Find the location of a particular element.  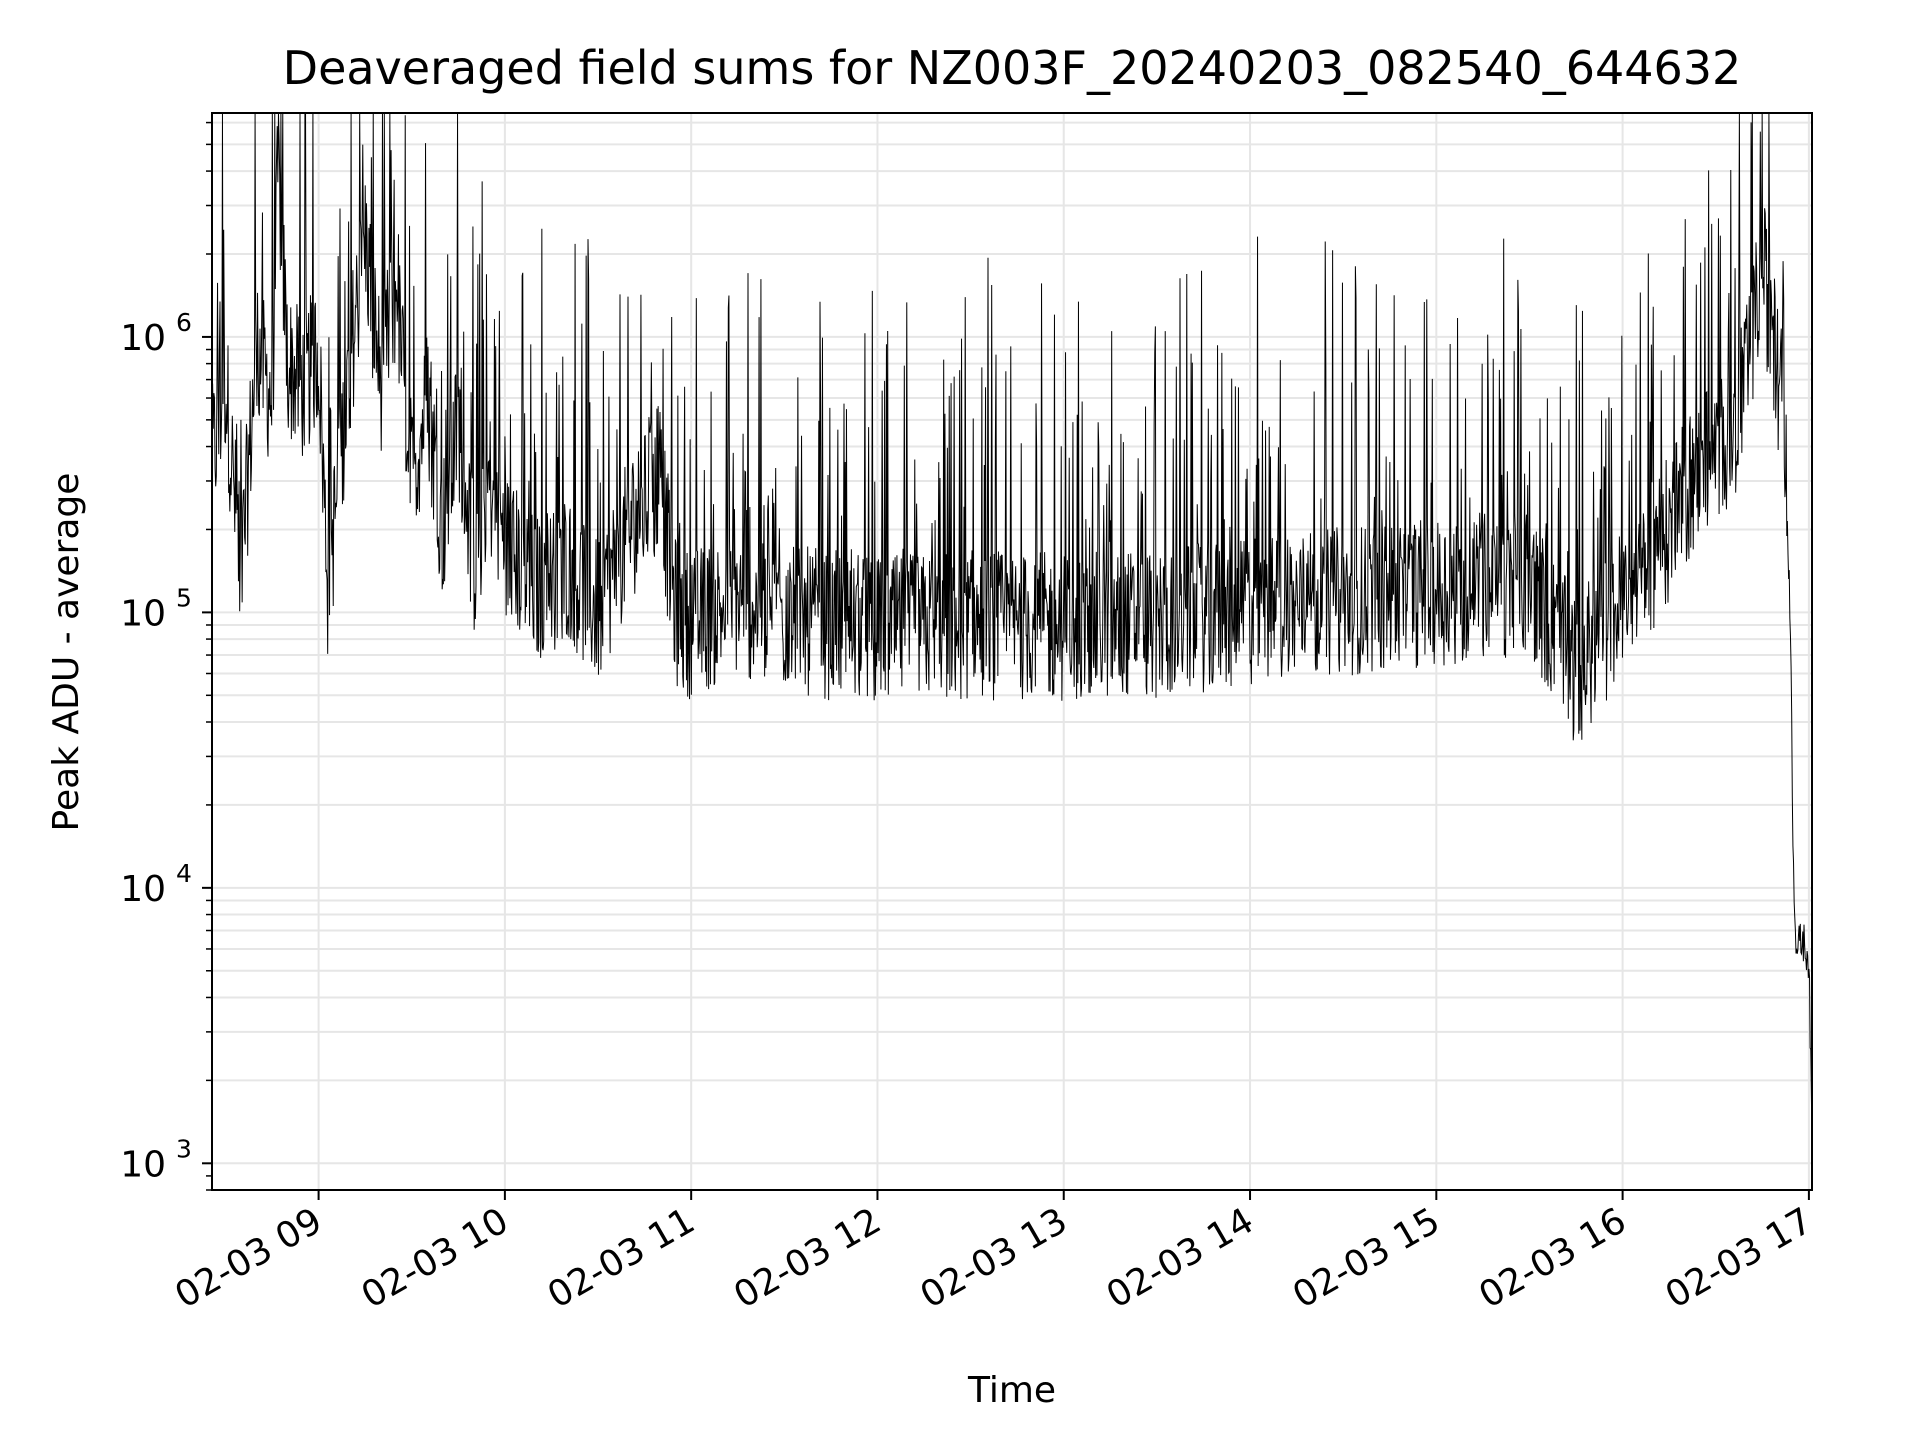

y-tick-label-exponent: 5 is located at coordinates (184, 597).